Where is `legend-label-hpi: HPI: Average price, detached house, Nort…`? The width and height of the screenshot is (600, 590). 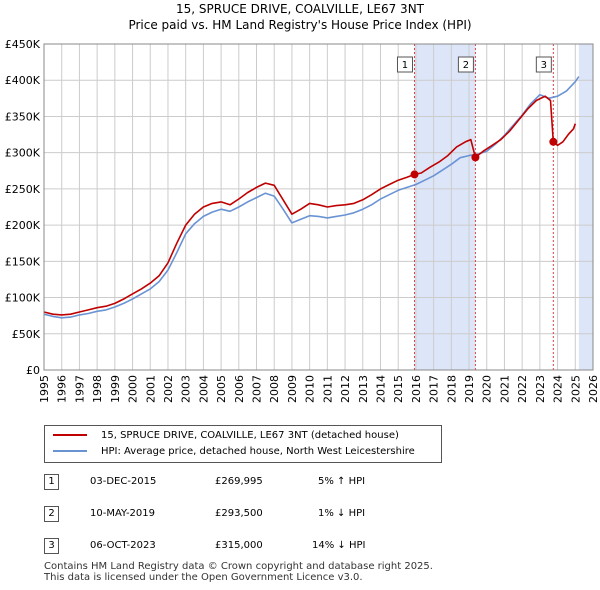
legend-label-hpi: HPI: Average price, detached house, Nort… is located at coordinates (258, 451).